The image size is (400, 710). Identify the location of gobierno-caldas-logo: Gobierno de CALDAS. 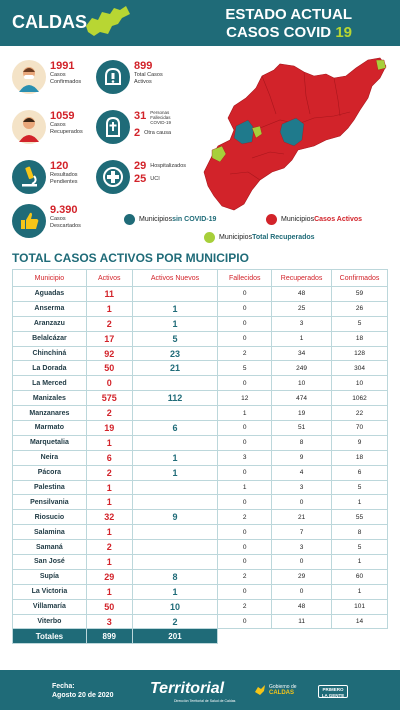
(275, 690).